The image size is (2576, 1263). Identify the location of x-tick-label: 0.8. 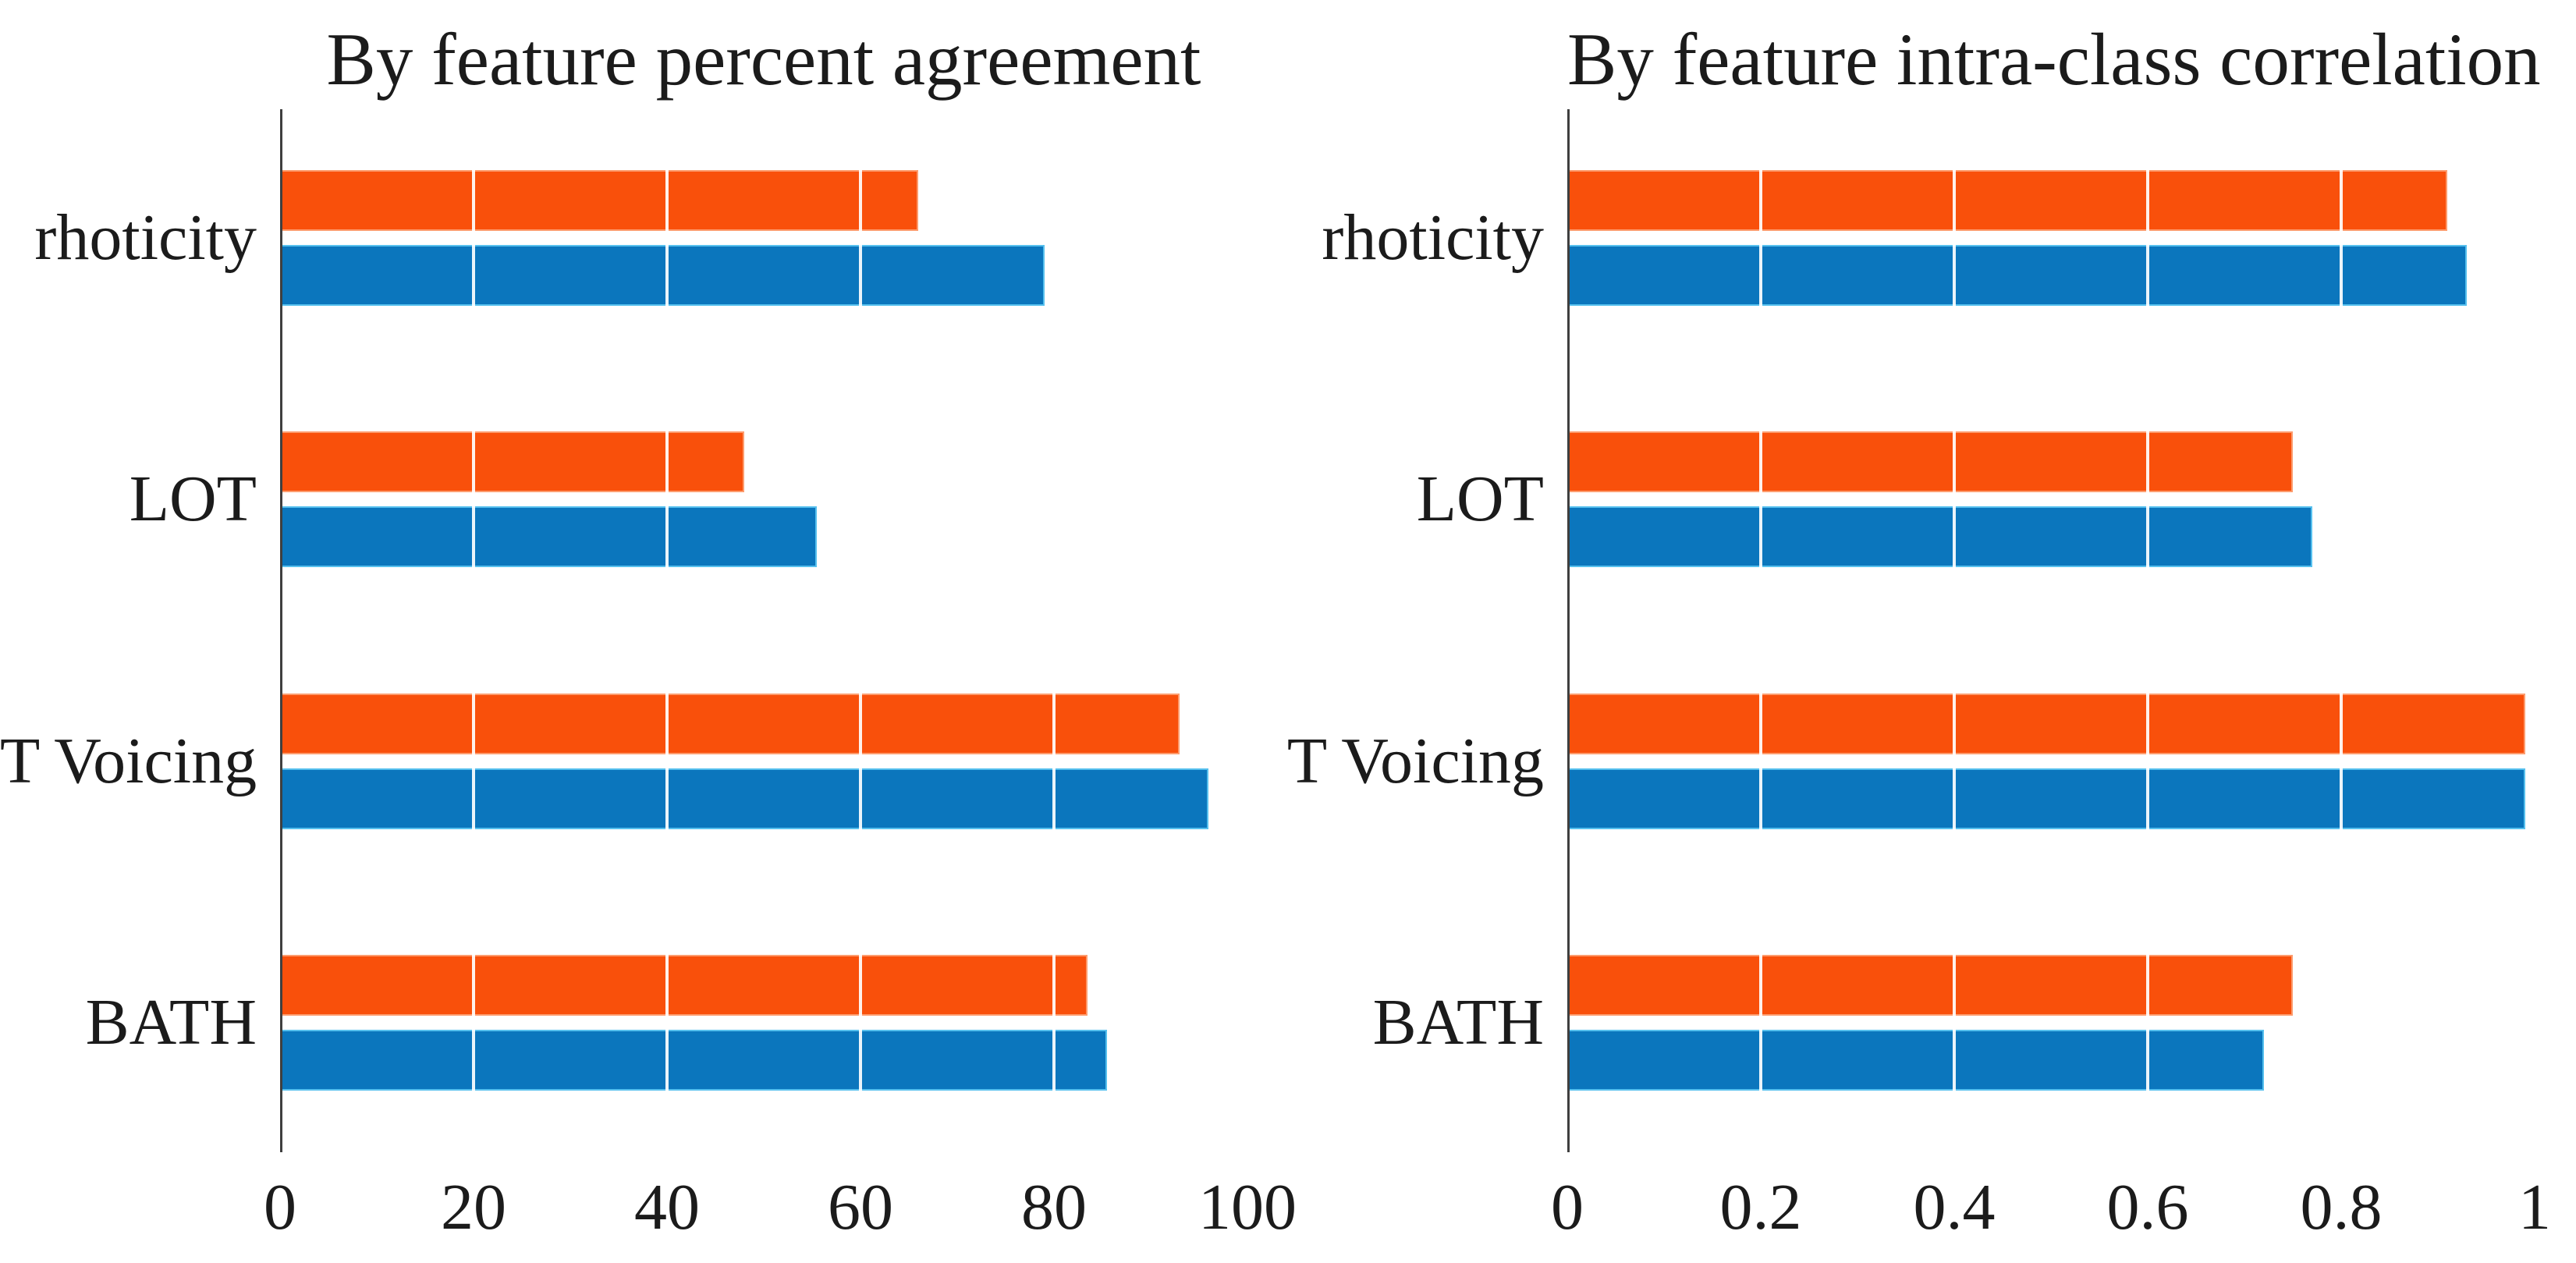
(2341, 1207).